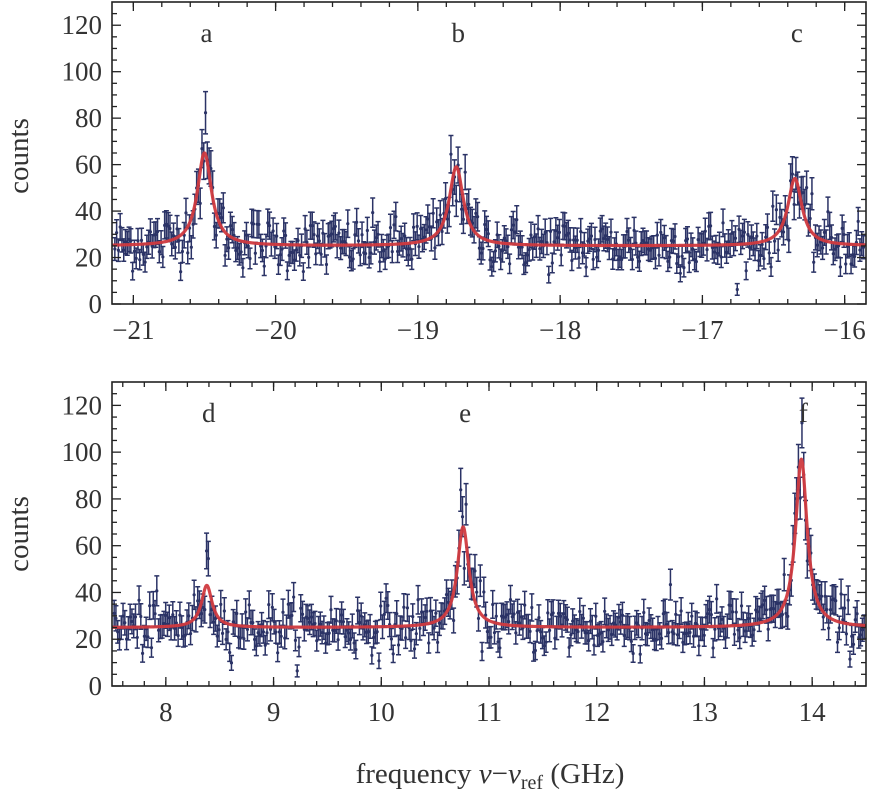 Image resolution: width=870 pixels, height=791 pixels. I want to click on top-panel-y-axis-label: counts, so click(19, 156).